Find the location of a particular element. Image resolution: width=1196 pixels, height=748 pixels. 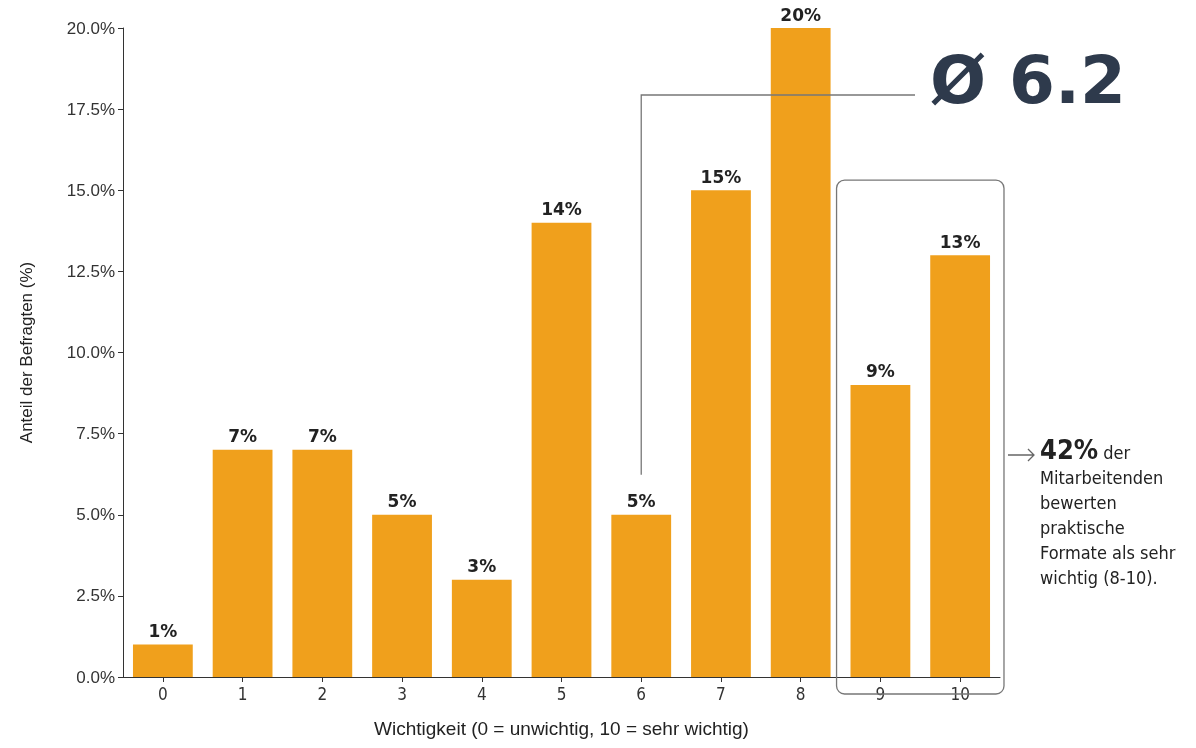

data-label: 15% is located at coordinates (721, 176).